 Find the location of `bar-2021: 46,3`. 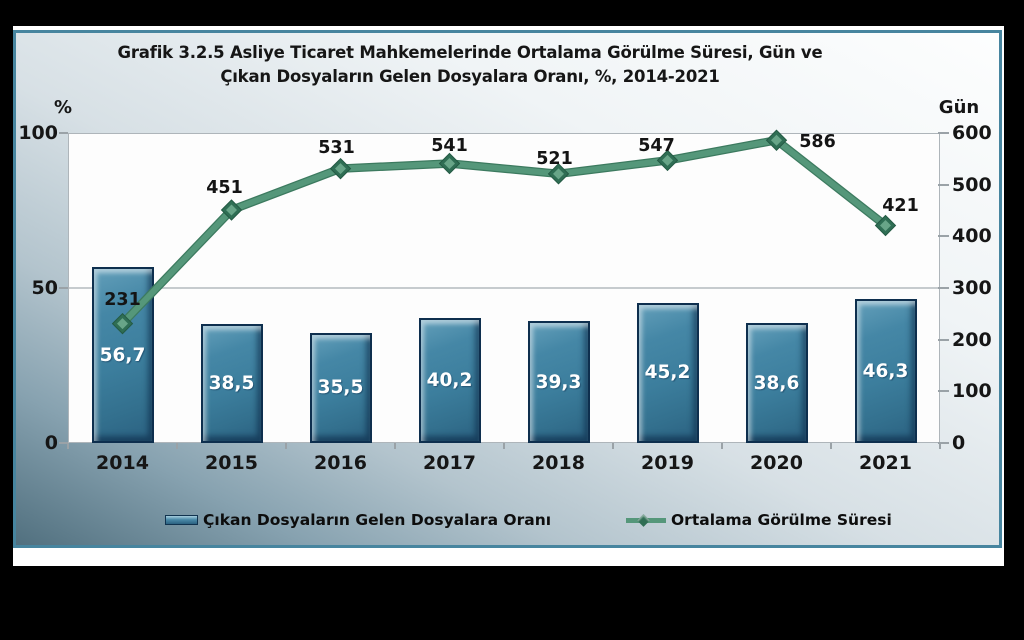

bar-2021: 46,3 is located at coordinates (885, 371).